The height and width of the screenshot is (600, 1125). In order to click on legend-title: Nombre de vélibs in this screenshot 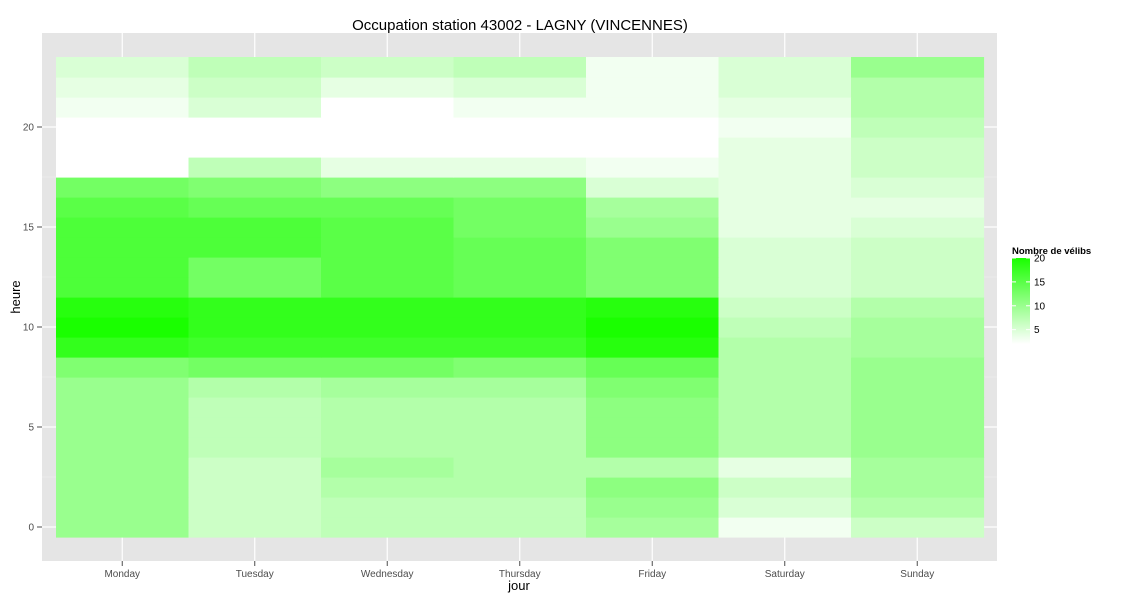, I will do `click(1051, 251)`.